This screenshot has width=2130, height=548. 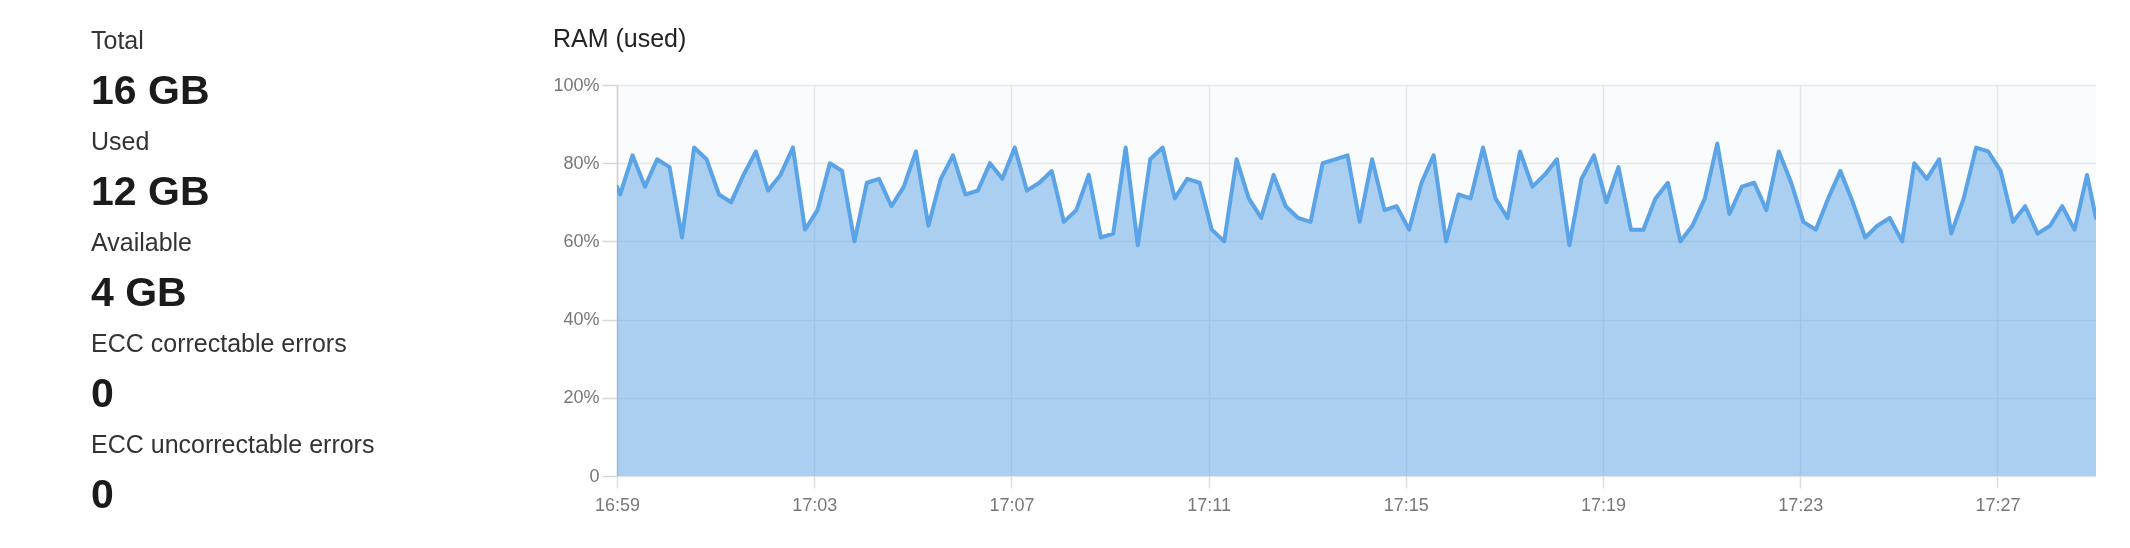 I want to click on text: Available, so click(x=142, y=241).